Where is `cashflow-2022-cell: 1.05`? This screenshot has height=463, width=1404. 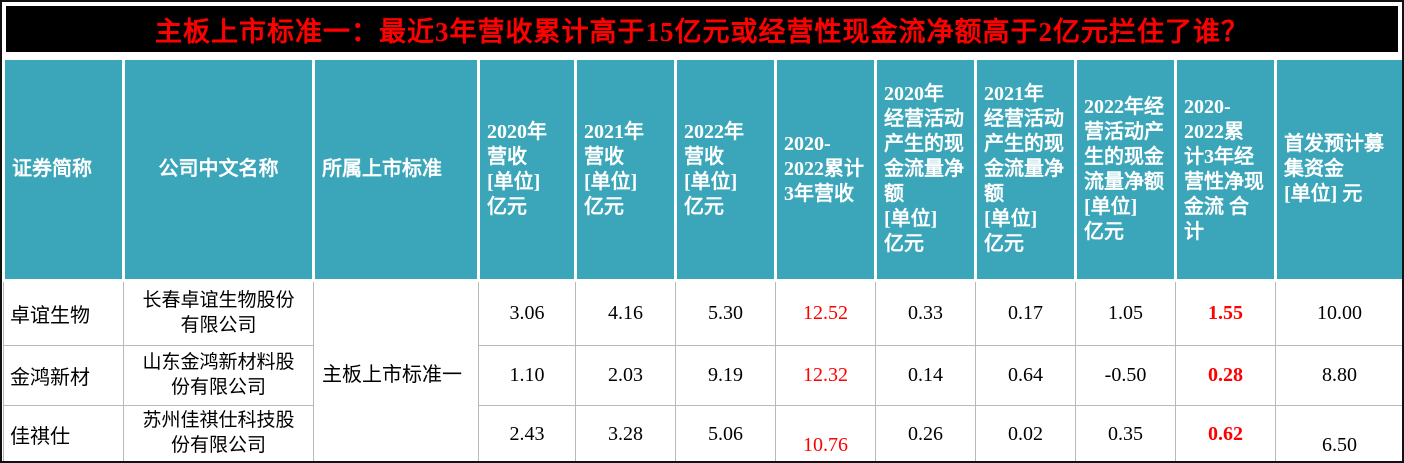 cashflow-2022-cell: 1.05 is located at coordinates (1125, 313).